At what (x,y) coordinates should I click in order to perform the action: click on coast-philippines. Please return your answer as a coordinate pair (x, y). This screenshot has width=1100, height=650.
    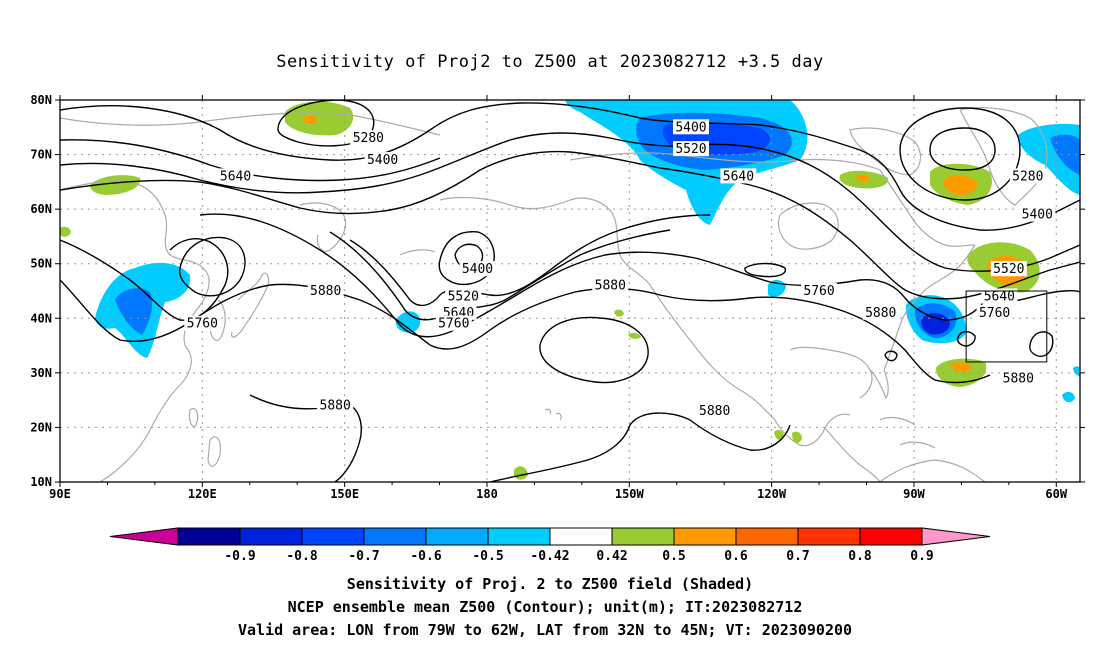
    Looking at the image, I should click on (214, 451).